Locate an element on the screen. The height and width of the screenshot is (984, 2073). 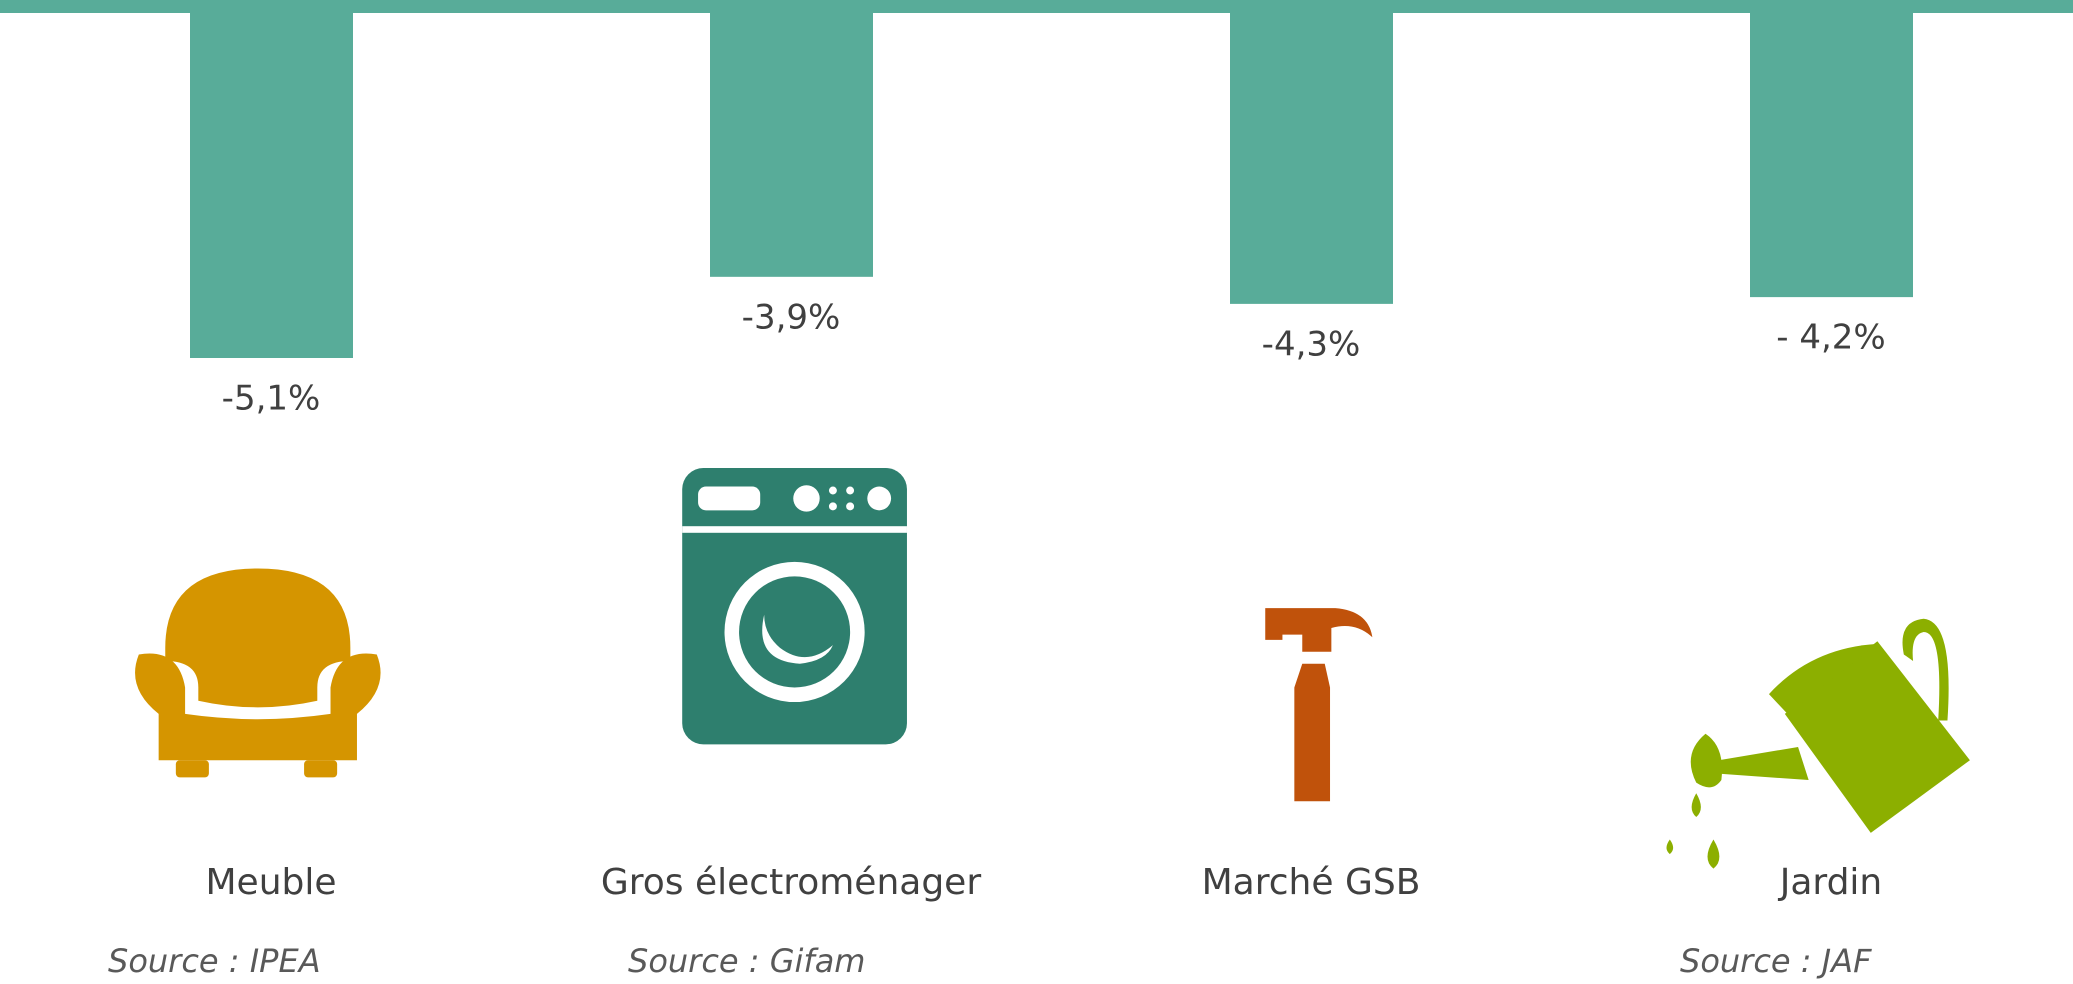
armchair-icon is located at coordinates (258, 673).